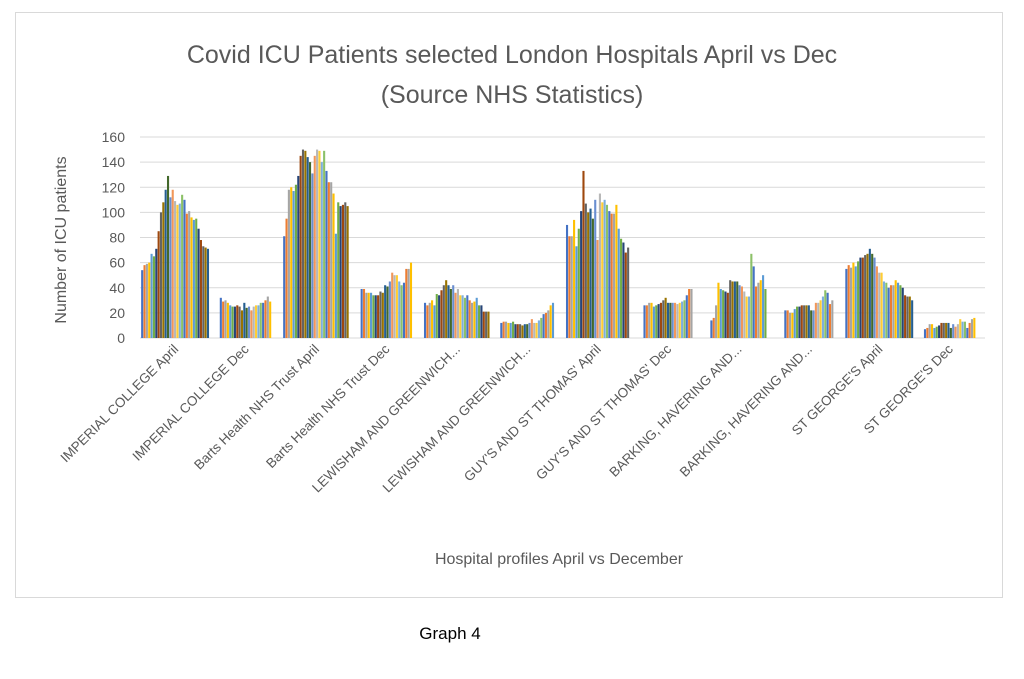 The height and width of the screenshot is (679, 1024). I want to click on y-tick-label: 120, so click(114, 187).